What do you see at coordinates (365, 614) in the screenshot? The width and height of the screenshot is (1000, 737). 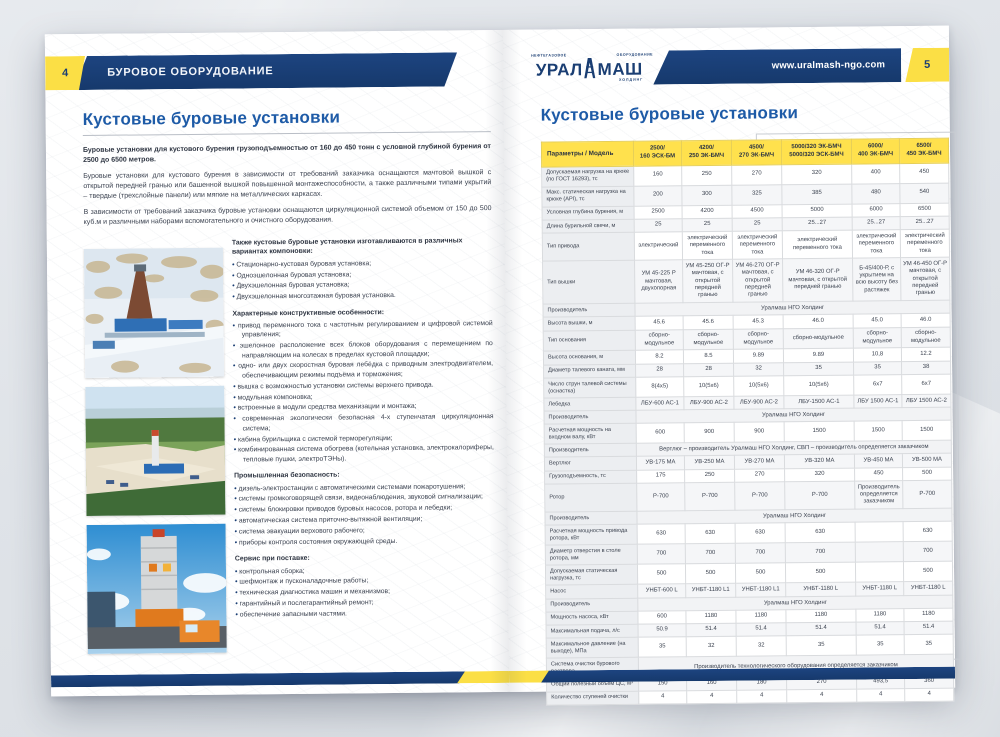 I see `list-item: обеспечение запасными частями.` at bounding box center [365, 614].